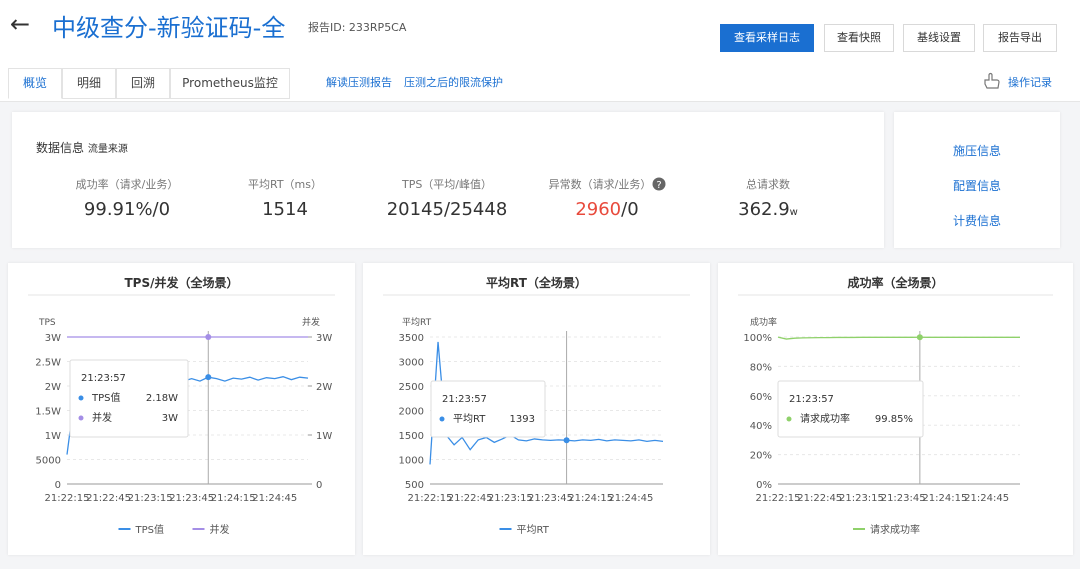  Describe the element at coordinates (767, 38) in the screenshot. I see `button: 查看采样日志` at that location.